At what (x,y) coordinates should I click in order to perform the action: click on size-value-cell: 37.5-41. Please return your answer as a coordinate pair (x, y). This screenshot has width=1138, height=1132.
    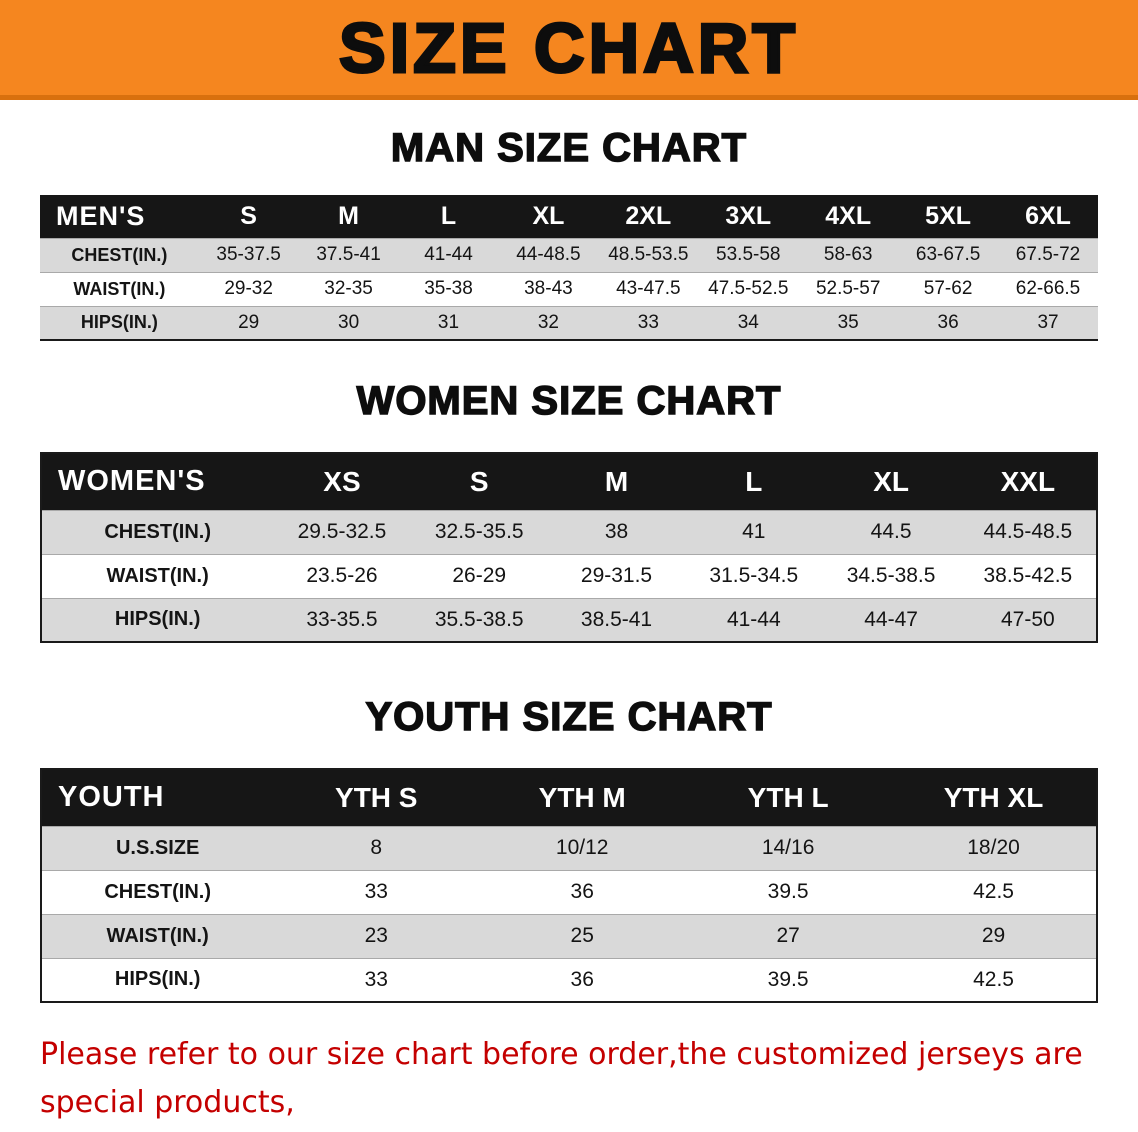
    Looking at the image, I should click on (348, 254).